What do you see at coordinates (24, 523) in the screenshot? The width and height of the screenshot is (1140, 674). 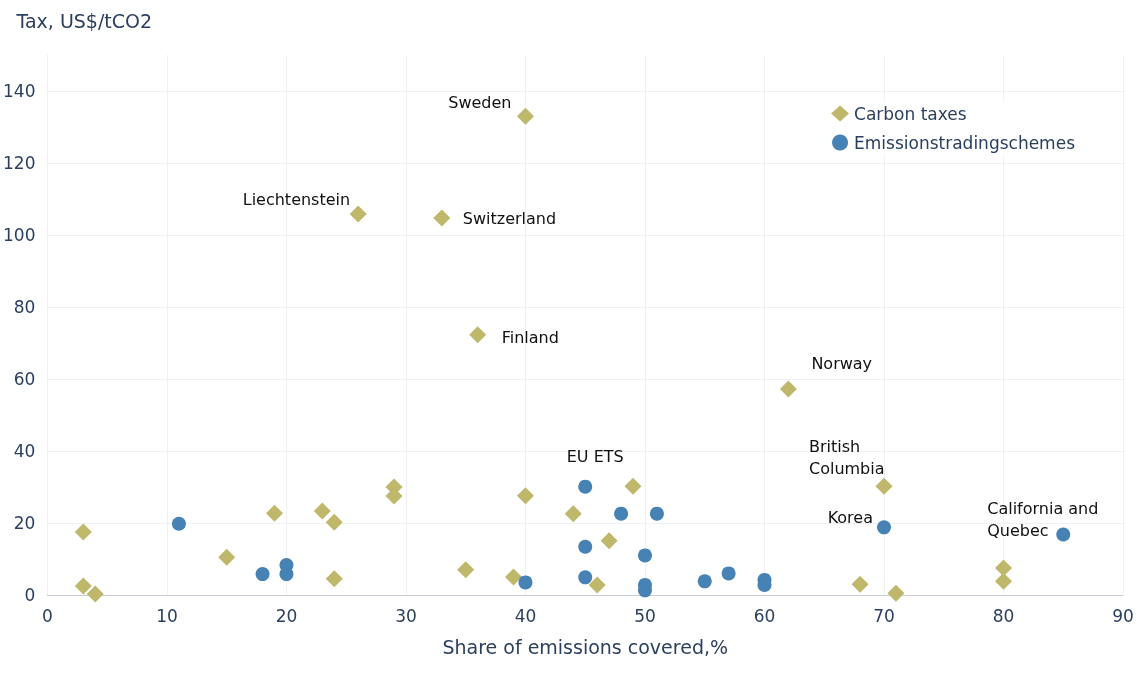 I see `y-tick-label: 20` at bounding box center [24, 523].